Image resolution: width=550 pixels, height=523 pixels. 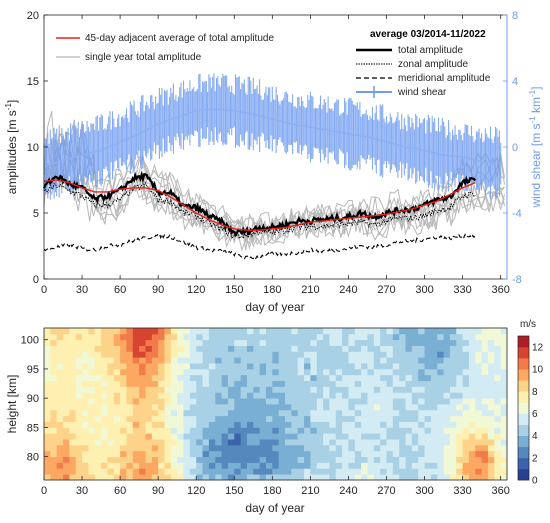 What do you see at coordinates (523, 463) in the screenshot?
I see `colorbar-segment` at bounding box center [523, 463].